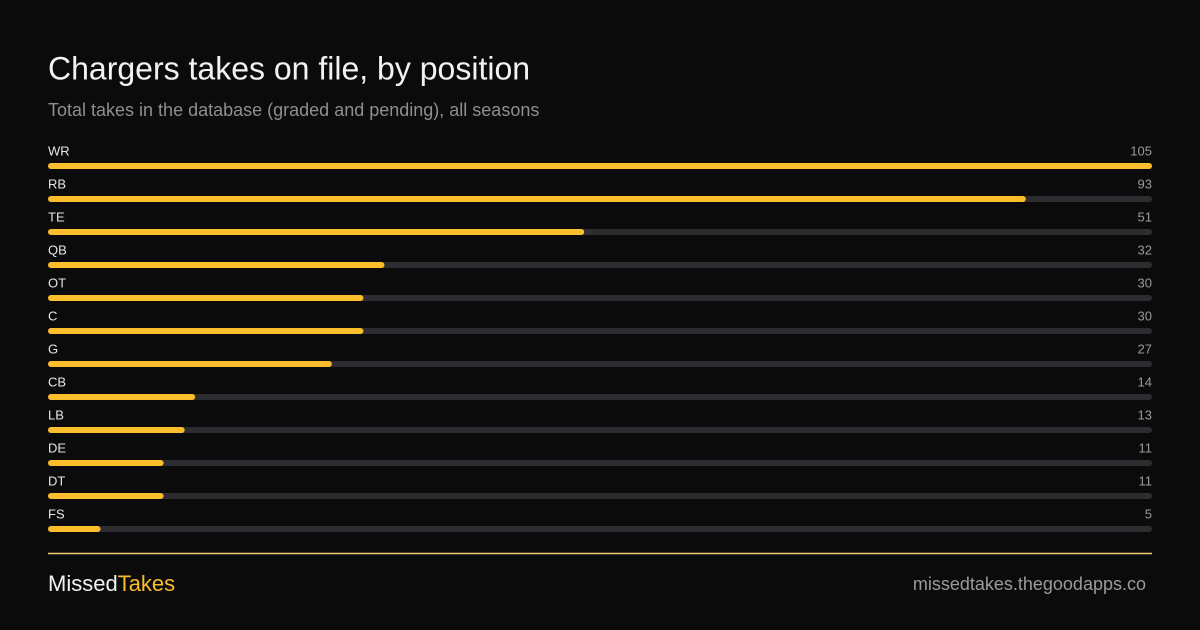  I want to click on value-label: 105, so click(1141, 150).